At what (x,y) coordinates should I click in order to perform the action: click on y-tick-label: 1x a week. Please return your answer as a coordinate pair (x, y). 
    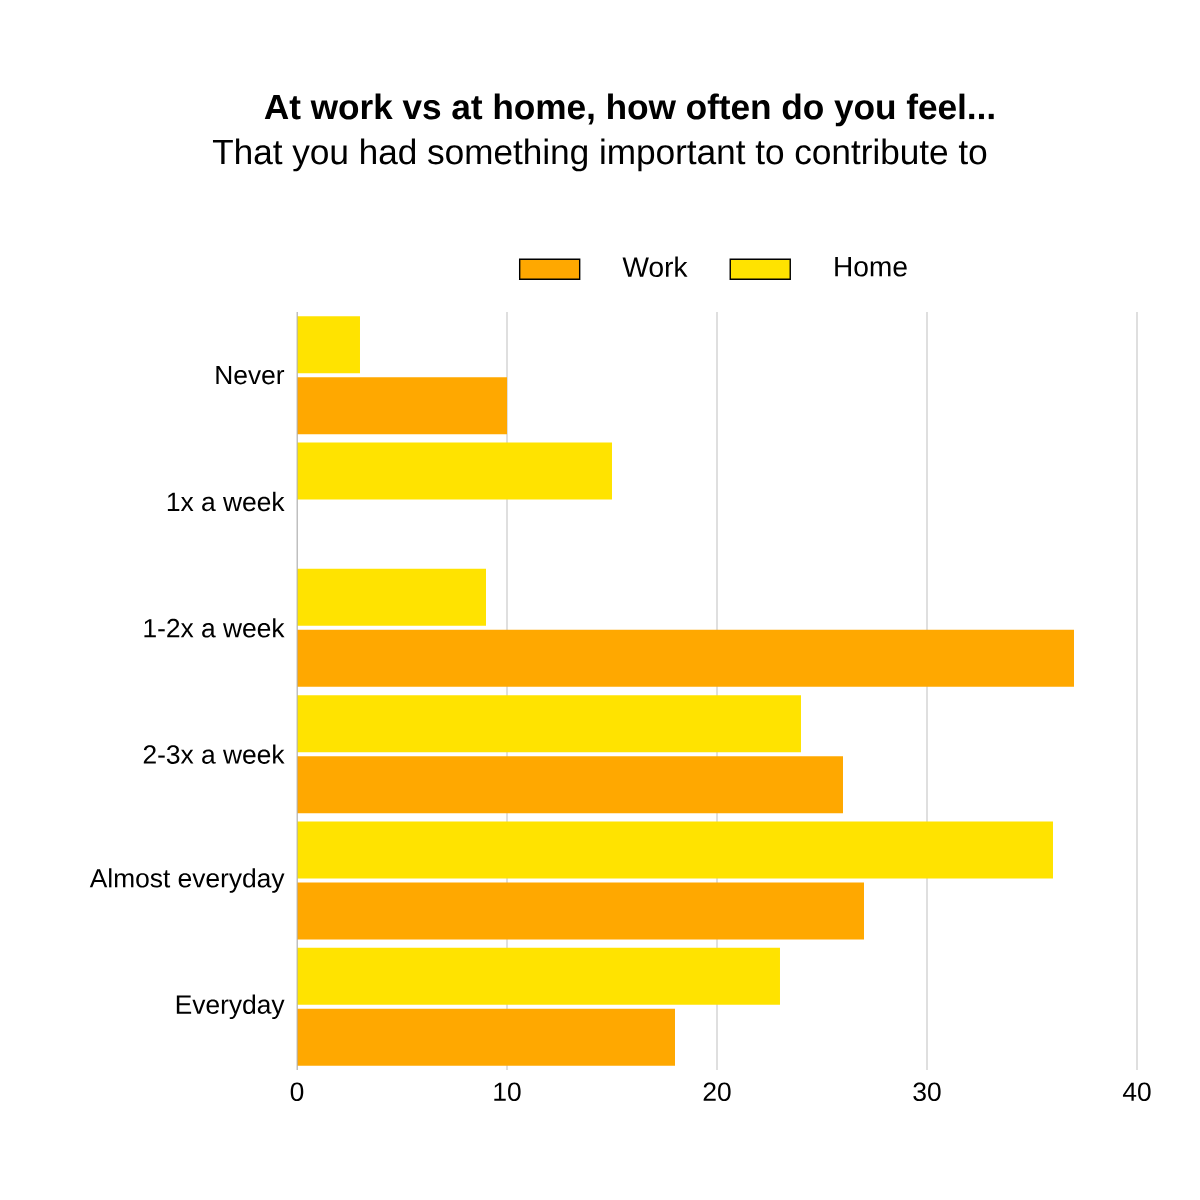
    Looking at the image, I should click on (226, 501).